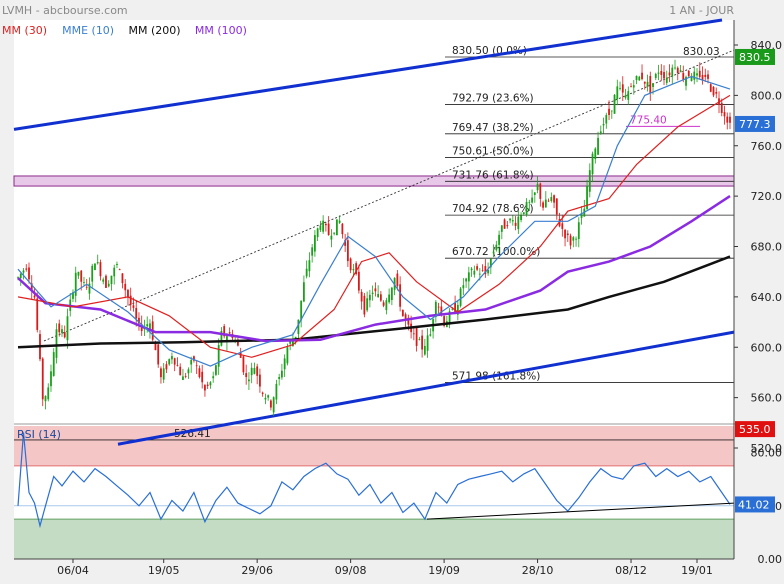 The width and height of the screenshot is (784, 584). I want to click on price-badge-label: 777.3, so click(755, 124).